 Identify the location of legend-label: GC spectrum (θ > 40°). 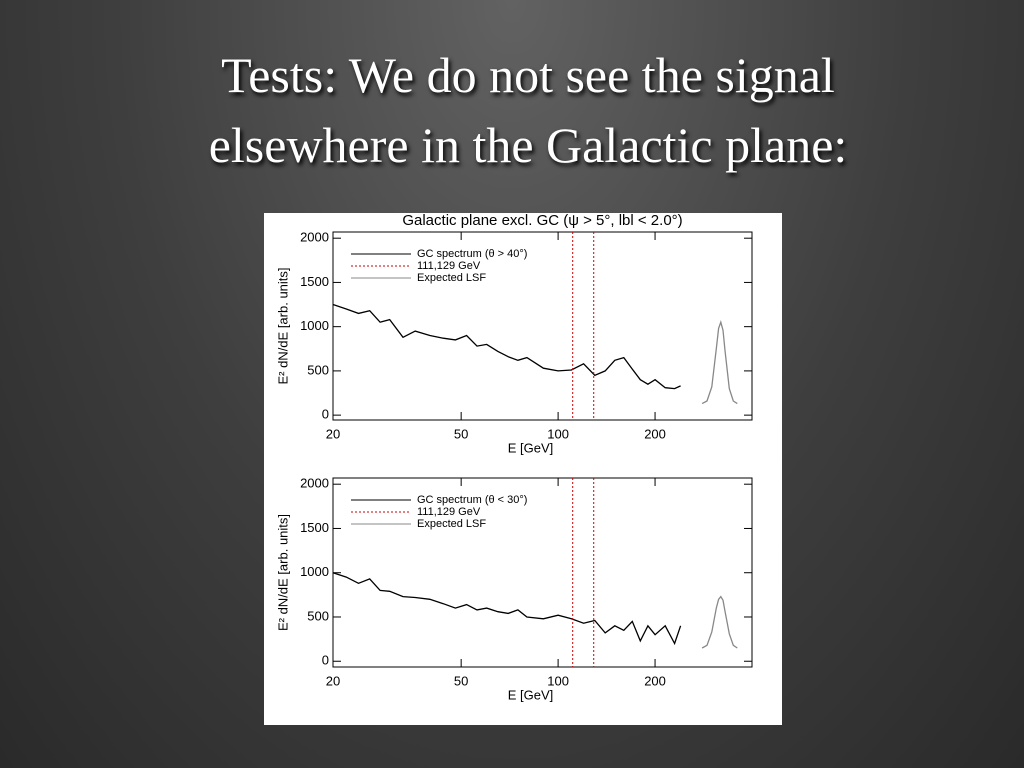
(472, 254).